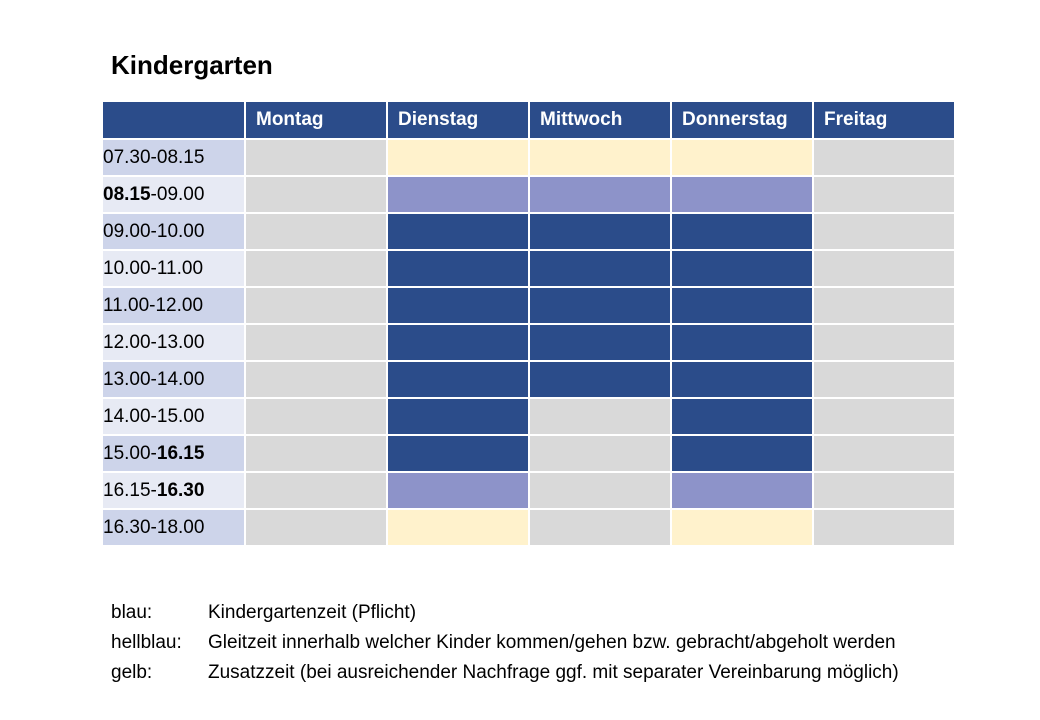 This screenshot has height=720, width=1040. I want to click on table-row: 07.30-08.15, so click(528, 157).